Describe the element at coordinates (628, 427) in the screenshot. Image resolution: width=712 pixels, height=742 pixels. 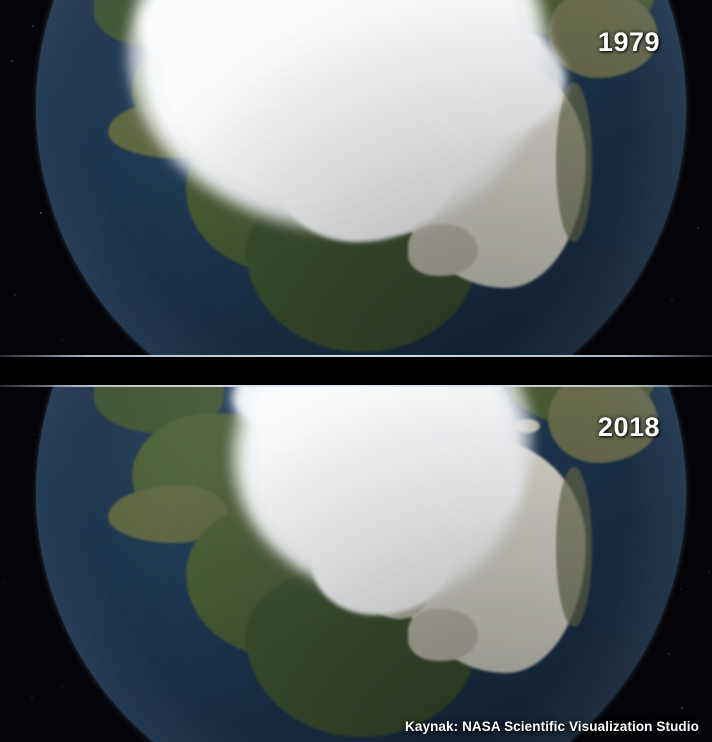
I see `year-label-2018: 2018` at that location.